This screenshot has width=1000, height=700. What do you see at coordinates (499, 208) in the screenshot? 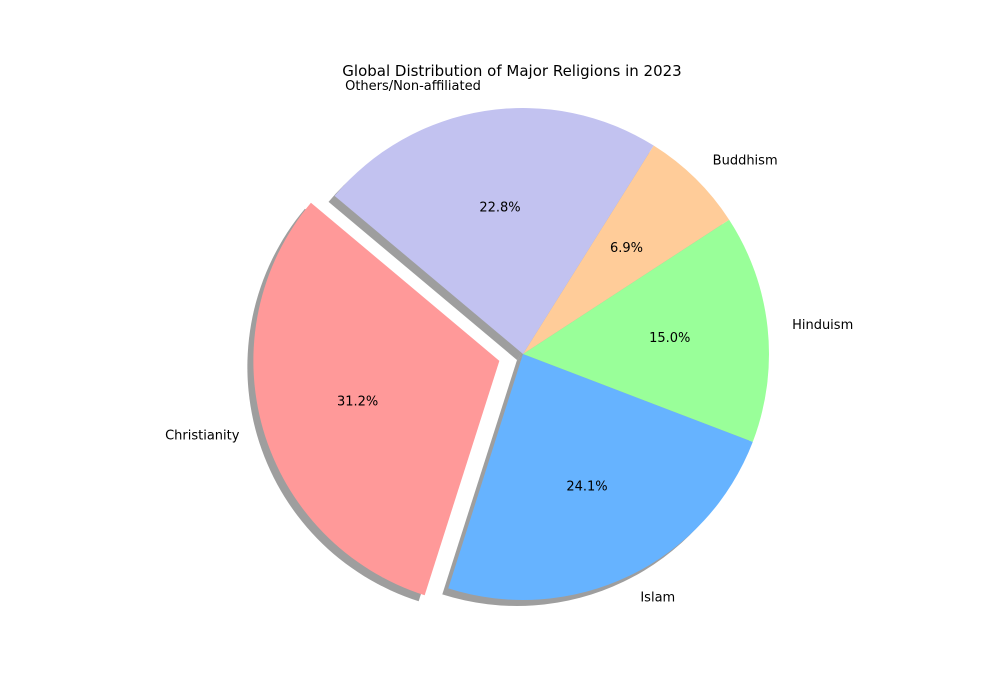
I see `slice-percent-others-non-affiliated: 22.8%` at bounding box center [499, 208].